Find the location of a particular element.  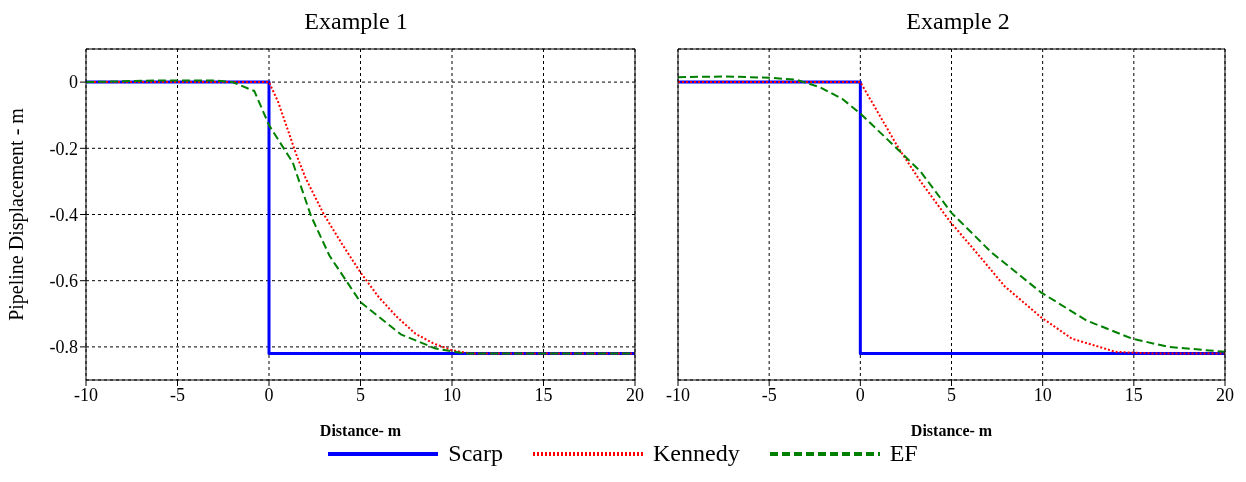

legend-label: Scarp is located at coordinates (475, 453).